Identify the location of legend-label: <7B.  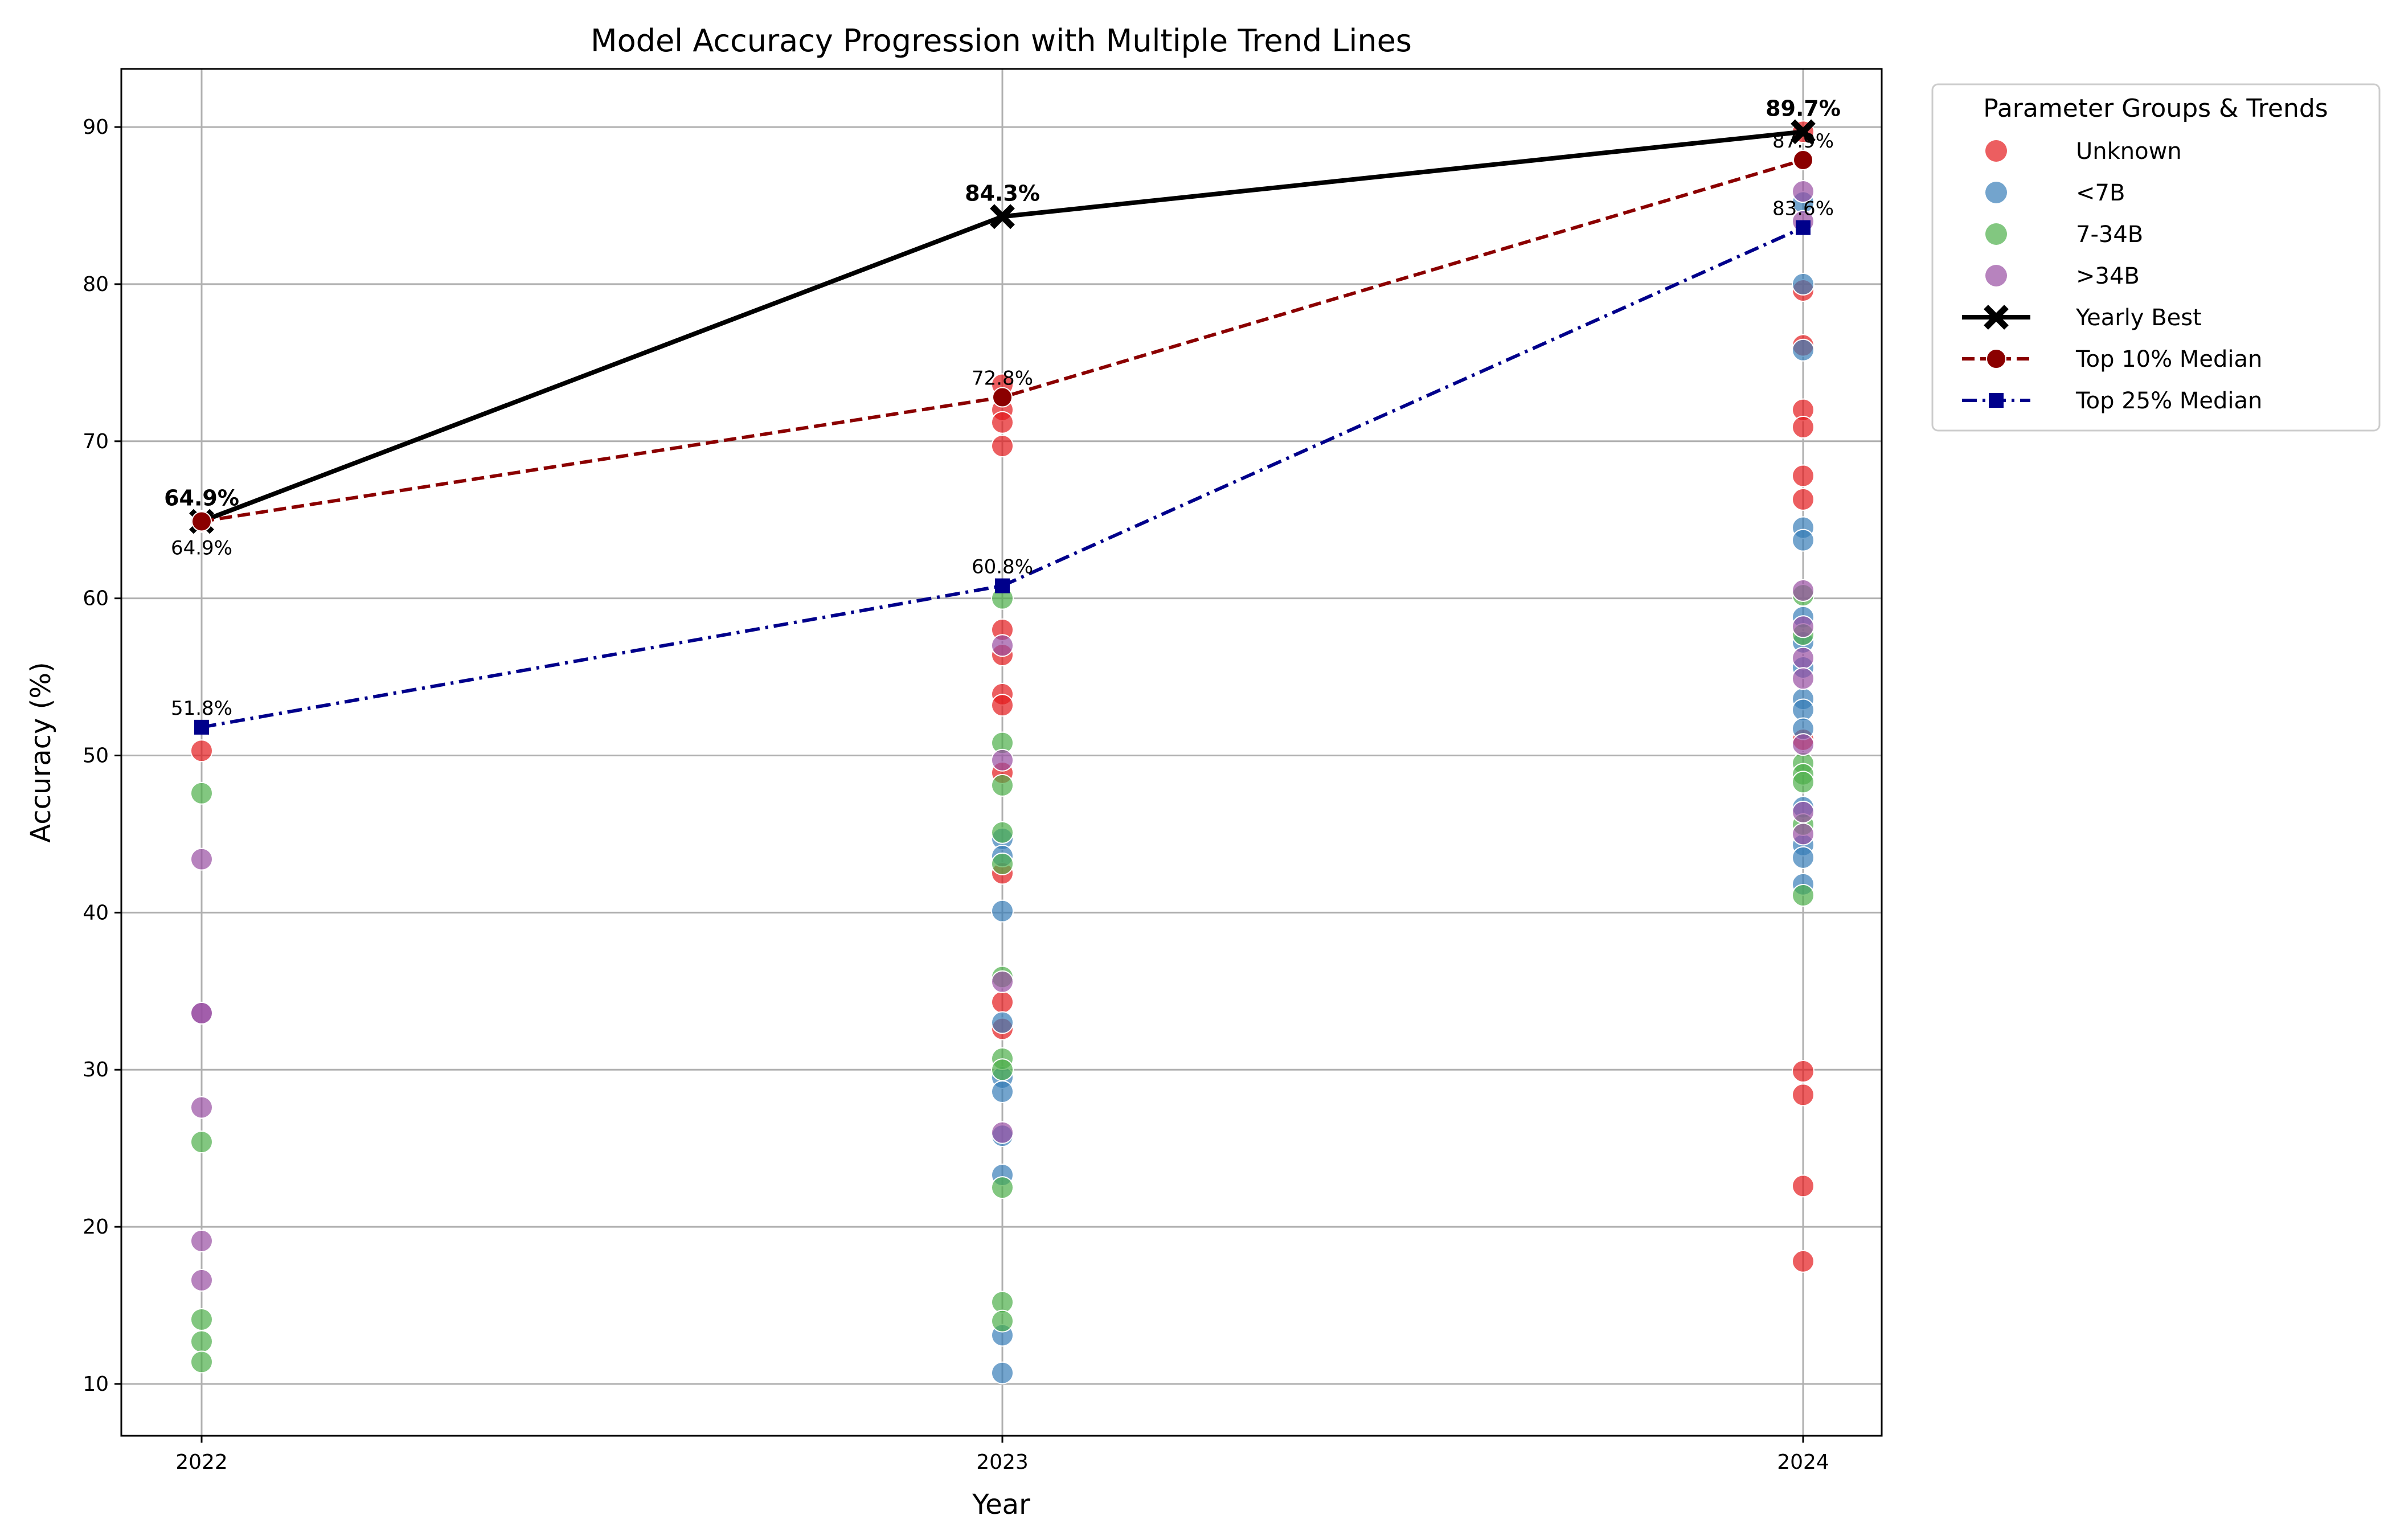
(2100, 193).